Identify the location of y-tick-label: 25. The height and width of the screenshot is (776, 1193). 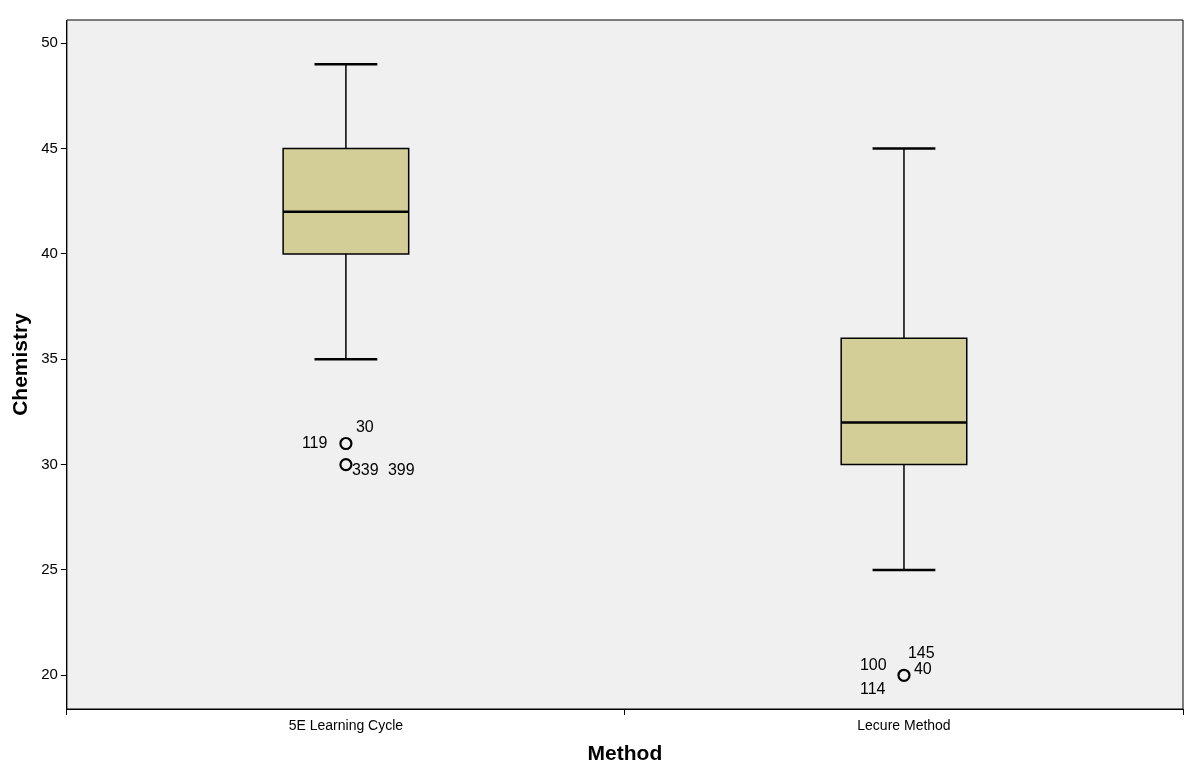
(49, 569).